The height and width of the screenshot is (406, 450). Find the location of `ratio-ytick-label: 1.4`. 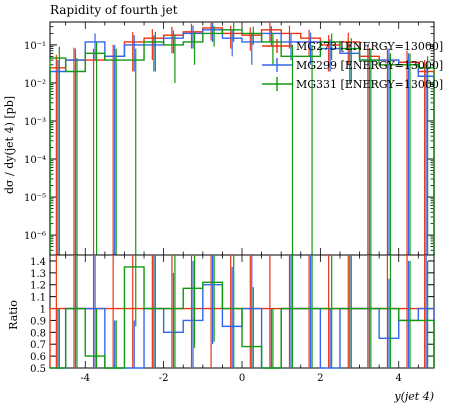

ratio-ytick-label: 1.4 is located at coordinates (38, 262).